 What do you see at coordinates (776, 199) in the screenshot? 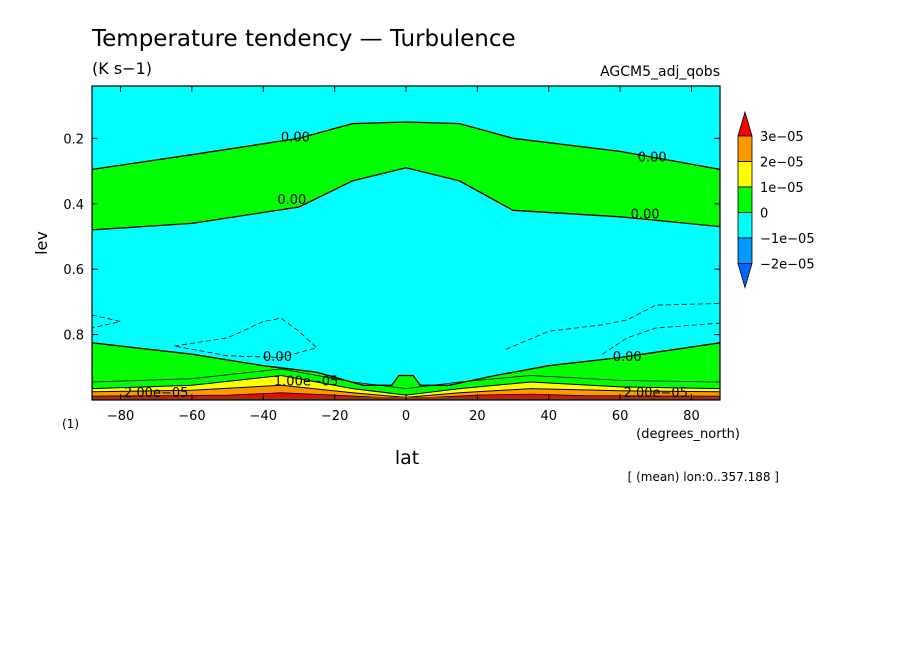
I see `colorbar: 3e−05 2e−05 1e−05 0 −1e−05 −2e−05` at bounding box center [776, 199].